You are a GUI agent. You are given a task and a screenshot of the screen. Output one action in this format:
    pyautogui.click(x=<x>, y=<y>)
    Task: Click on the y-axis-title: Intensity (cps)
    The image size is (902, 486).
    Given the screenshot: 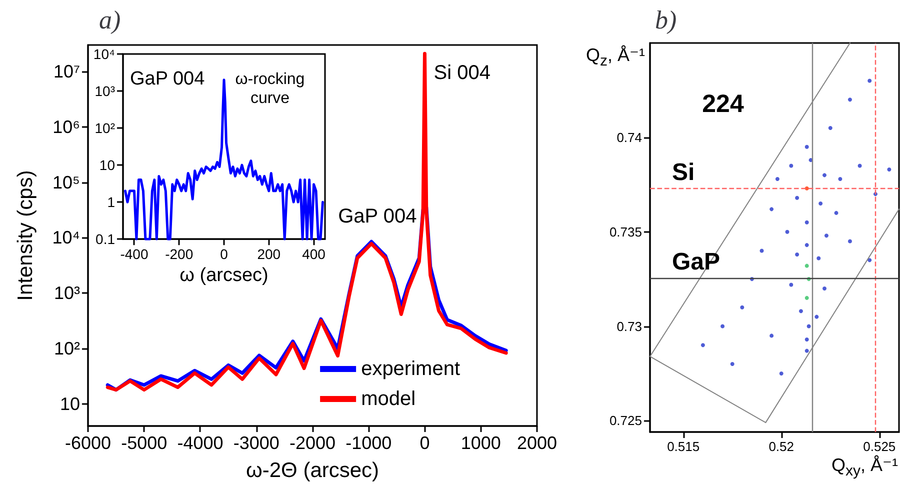 What is the action you would take?
    pyautogui.click(x=25, y=235)
    